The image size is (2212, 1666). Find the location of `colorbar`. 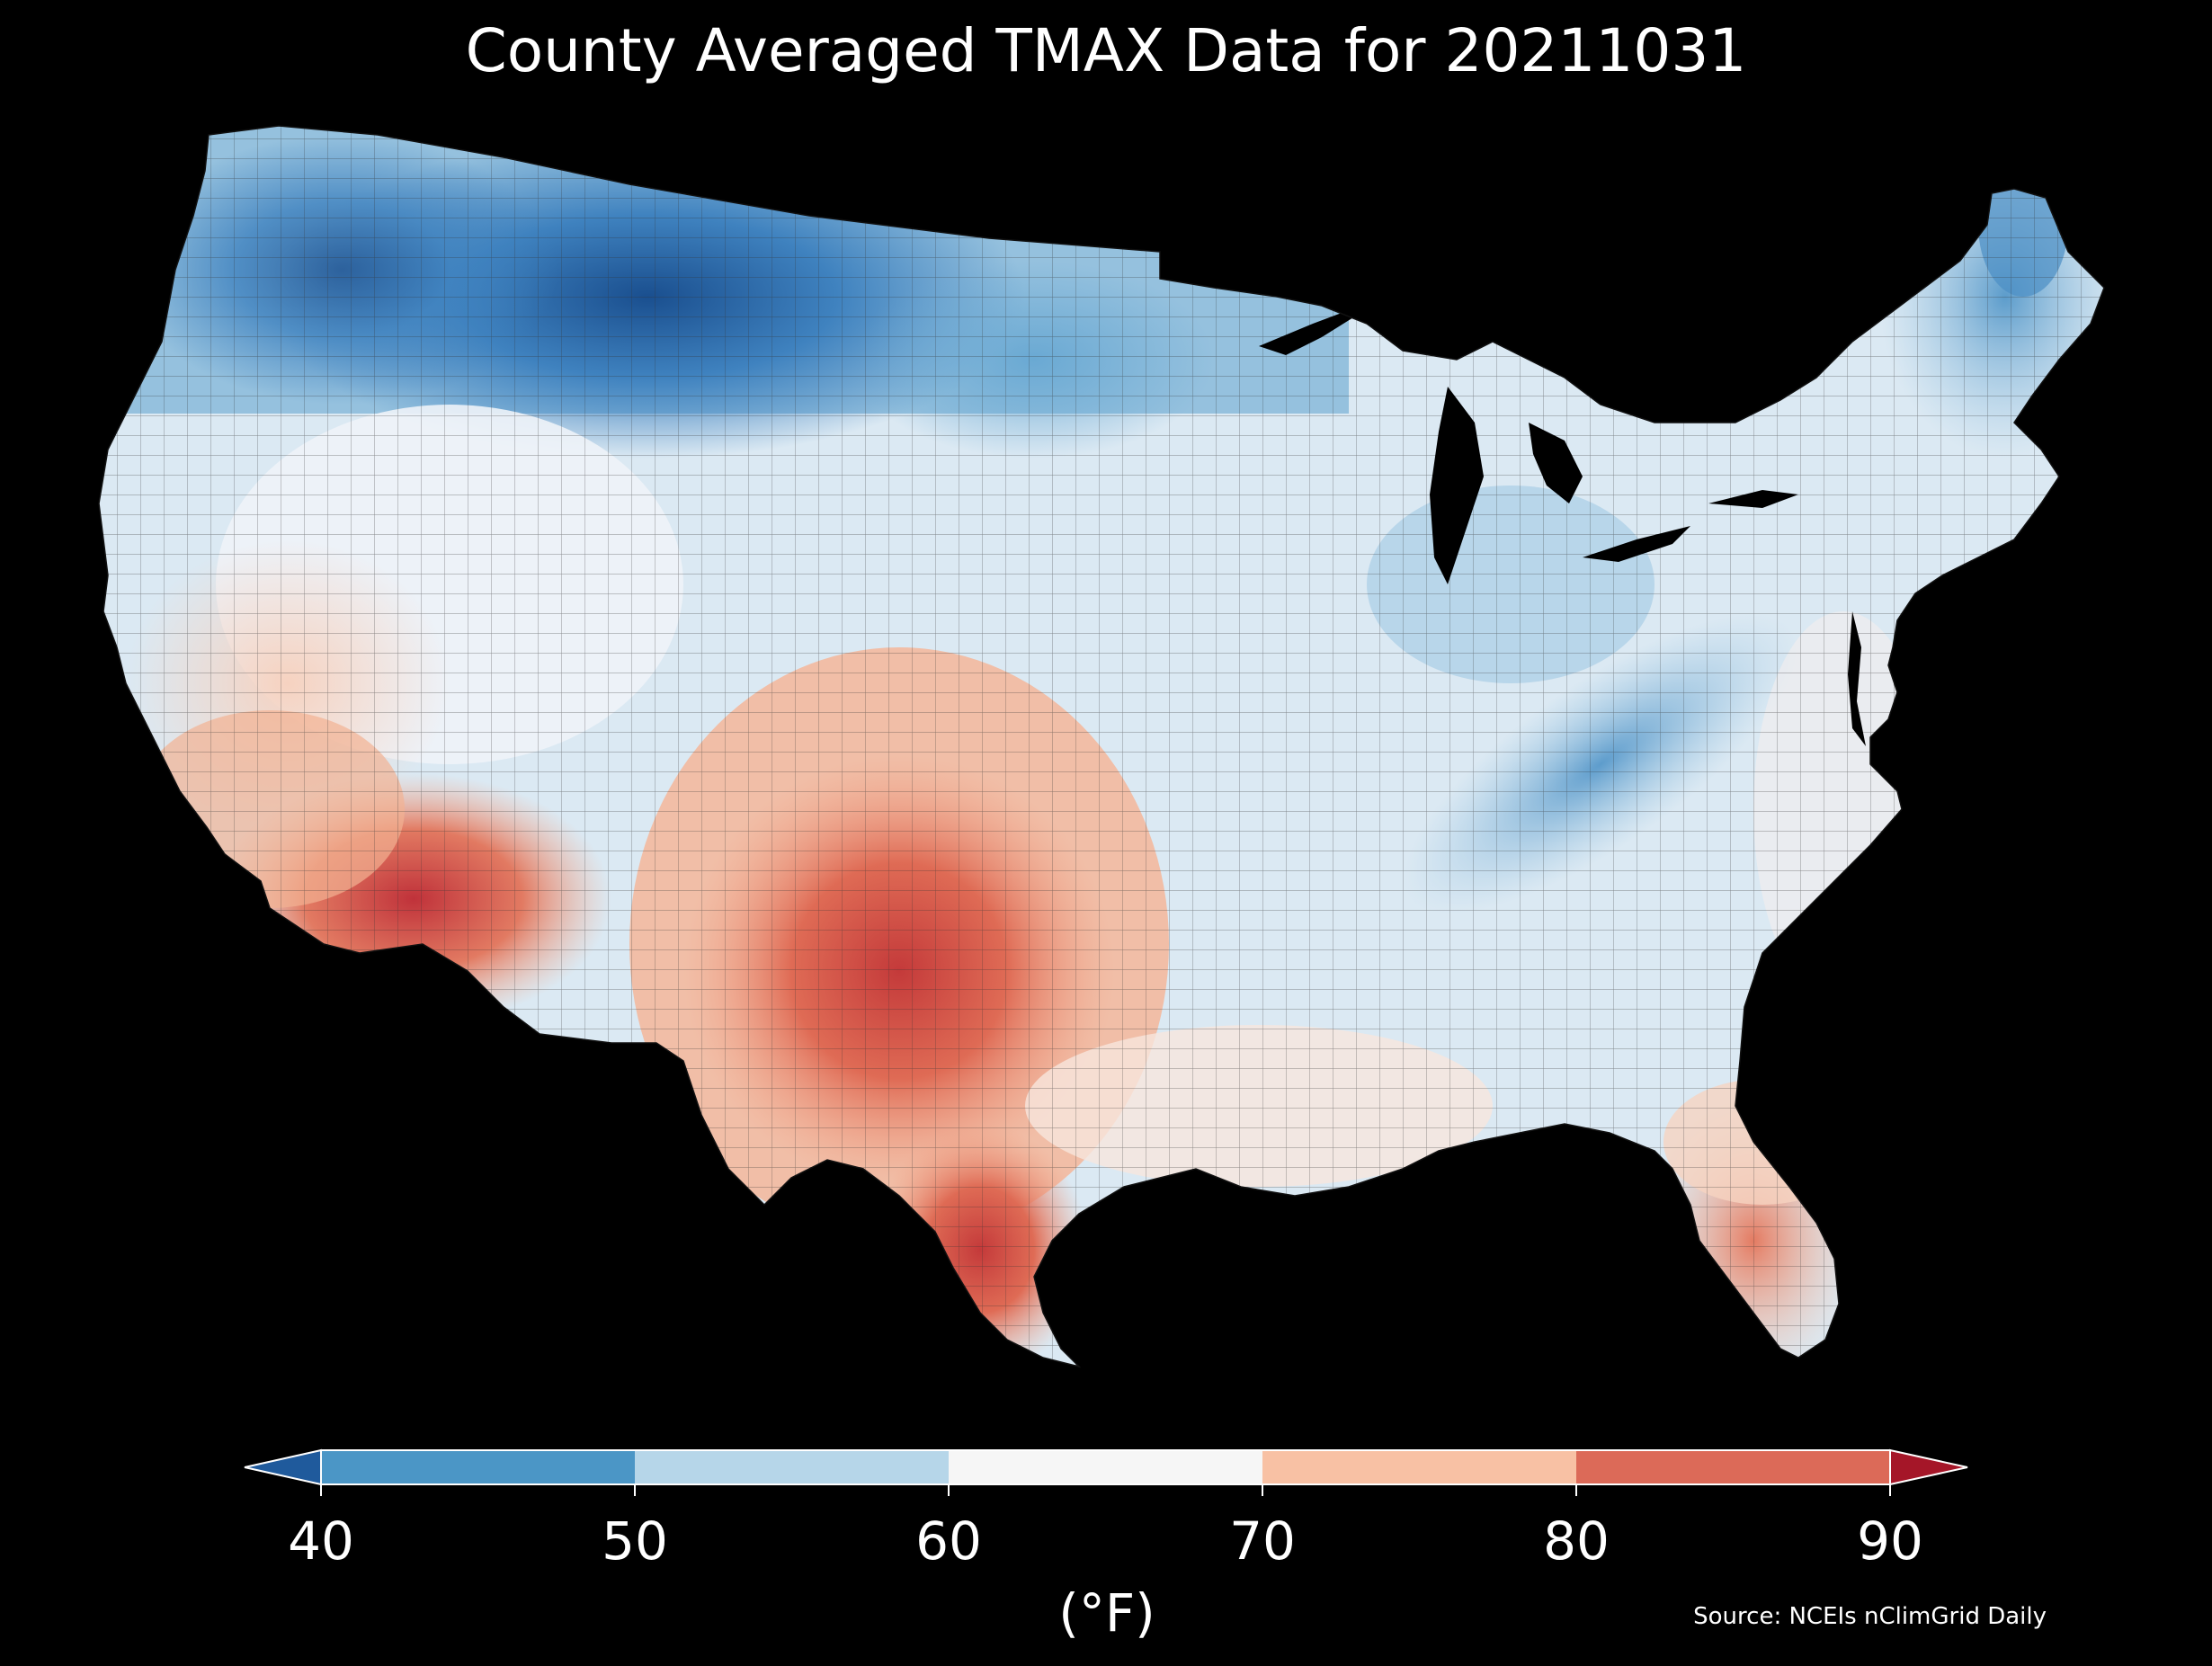

colorbar is located at coordinates (1106, 1472).